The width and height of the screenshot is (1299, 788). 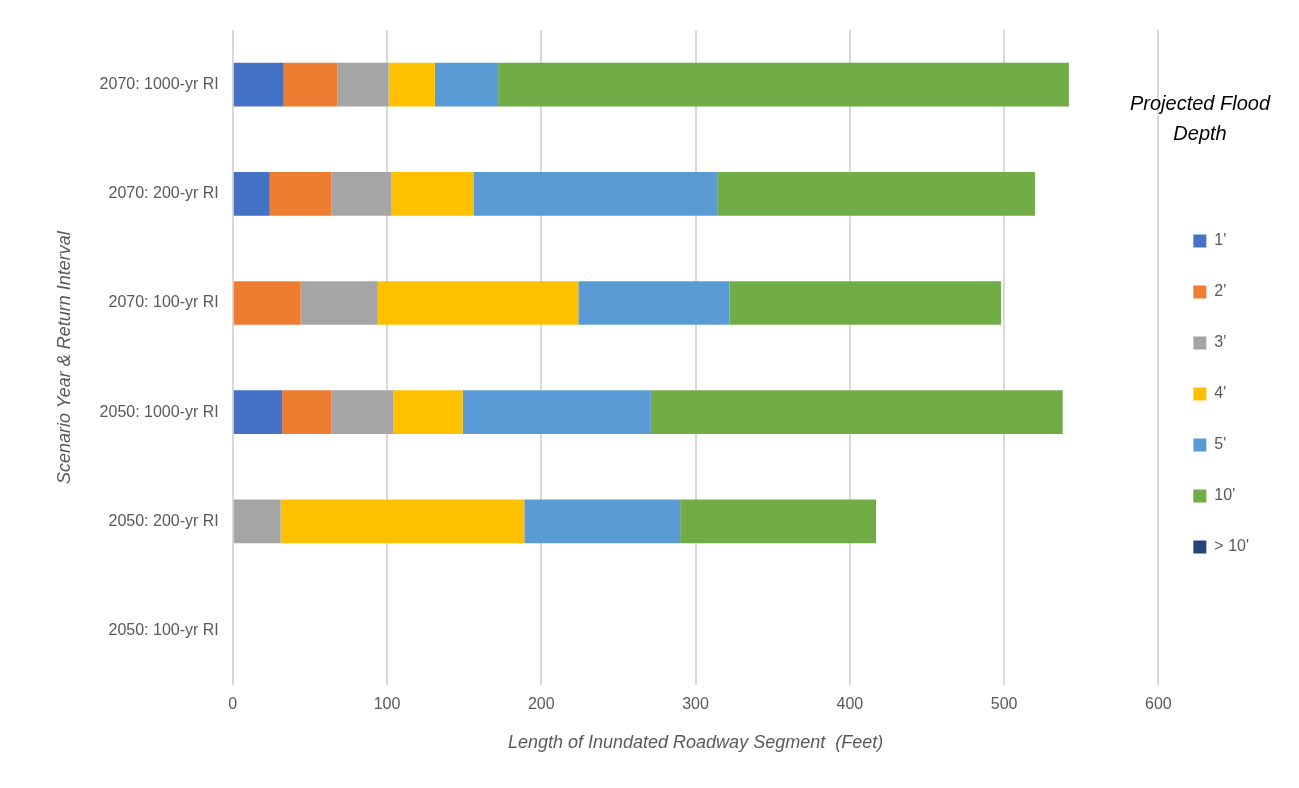 What do you see at coordinates (1004, 704) in the screenshot?
I see `x-tick-label: 500` at bounding box center [1004, 704].